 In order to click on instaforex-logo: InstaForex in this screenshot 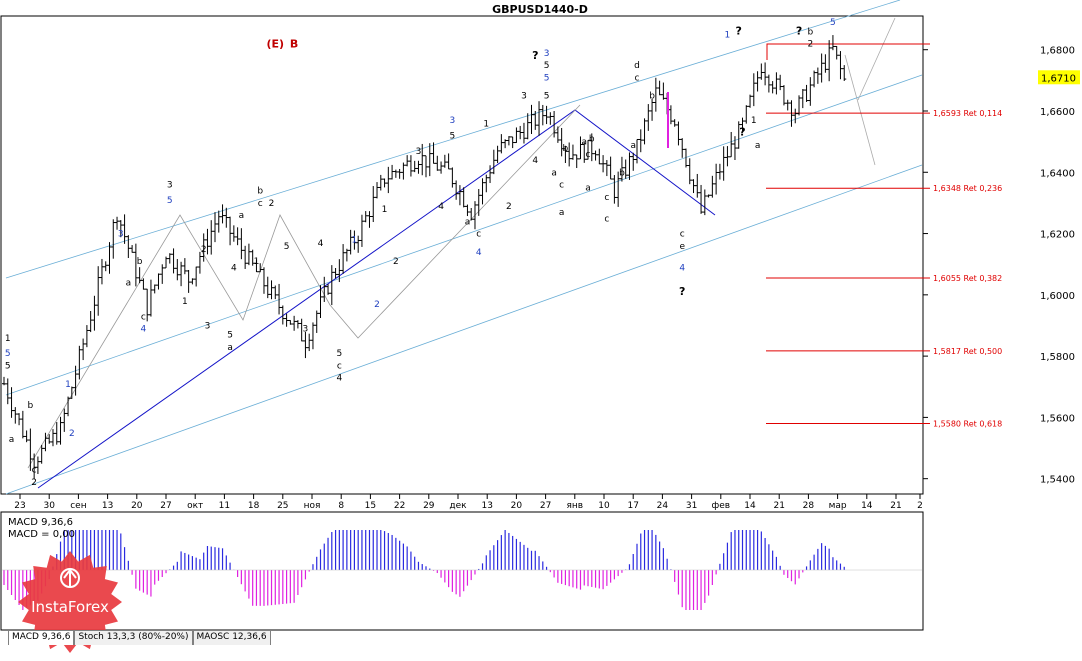, I will do `click(70, 602)`.